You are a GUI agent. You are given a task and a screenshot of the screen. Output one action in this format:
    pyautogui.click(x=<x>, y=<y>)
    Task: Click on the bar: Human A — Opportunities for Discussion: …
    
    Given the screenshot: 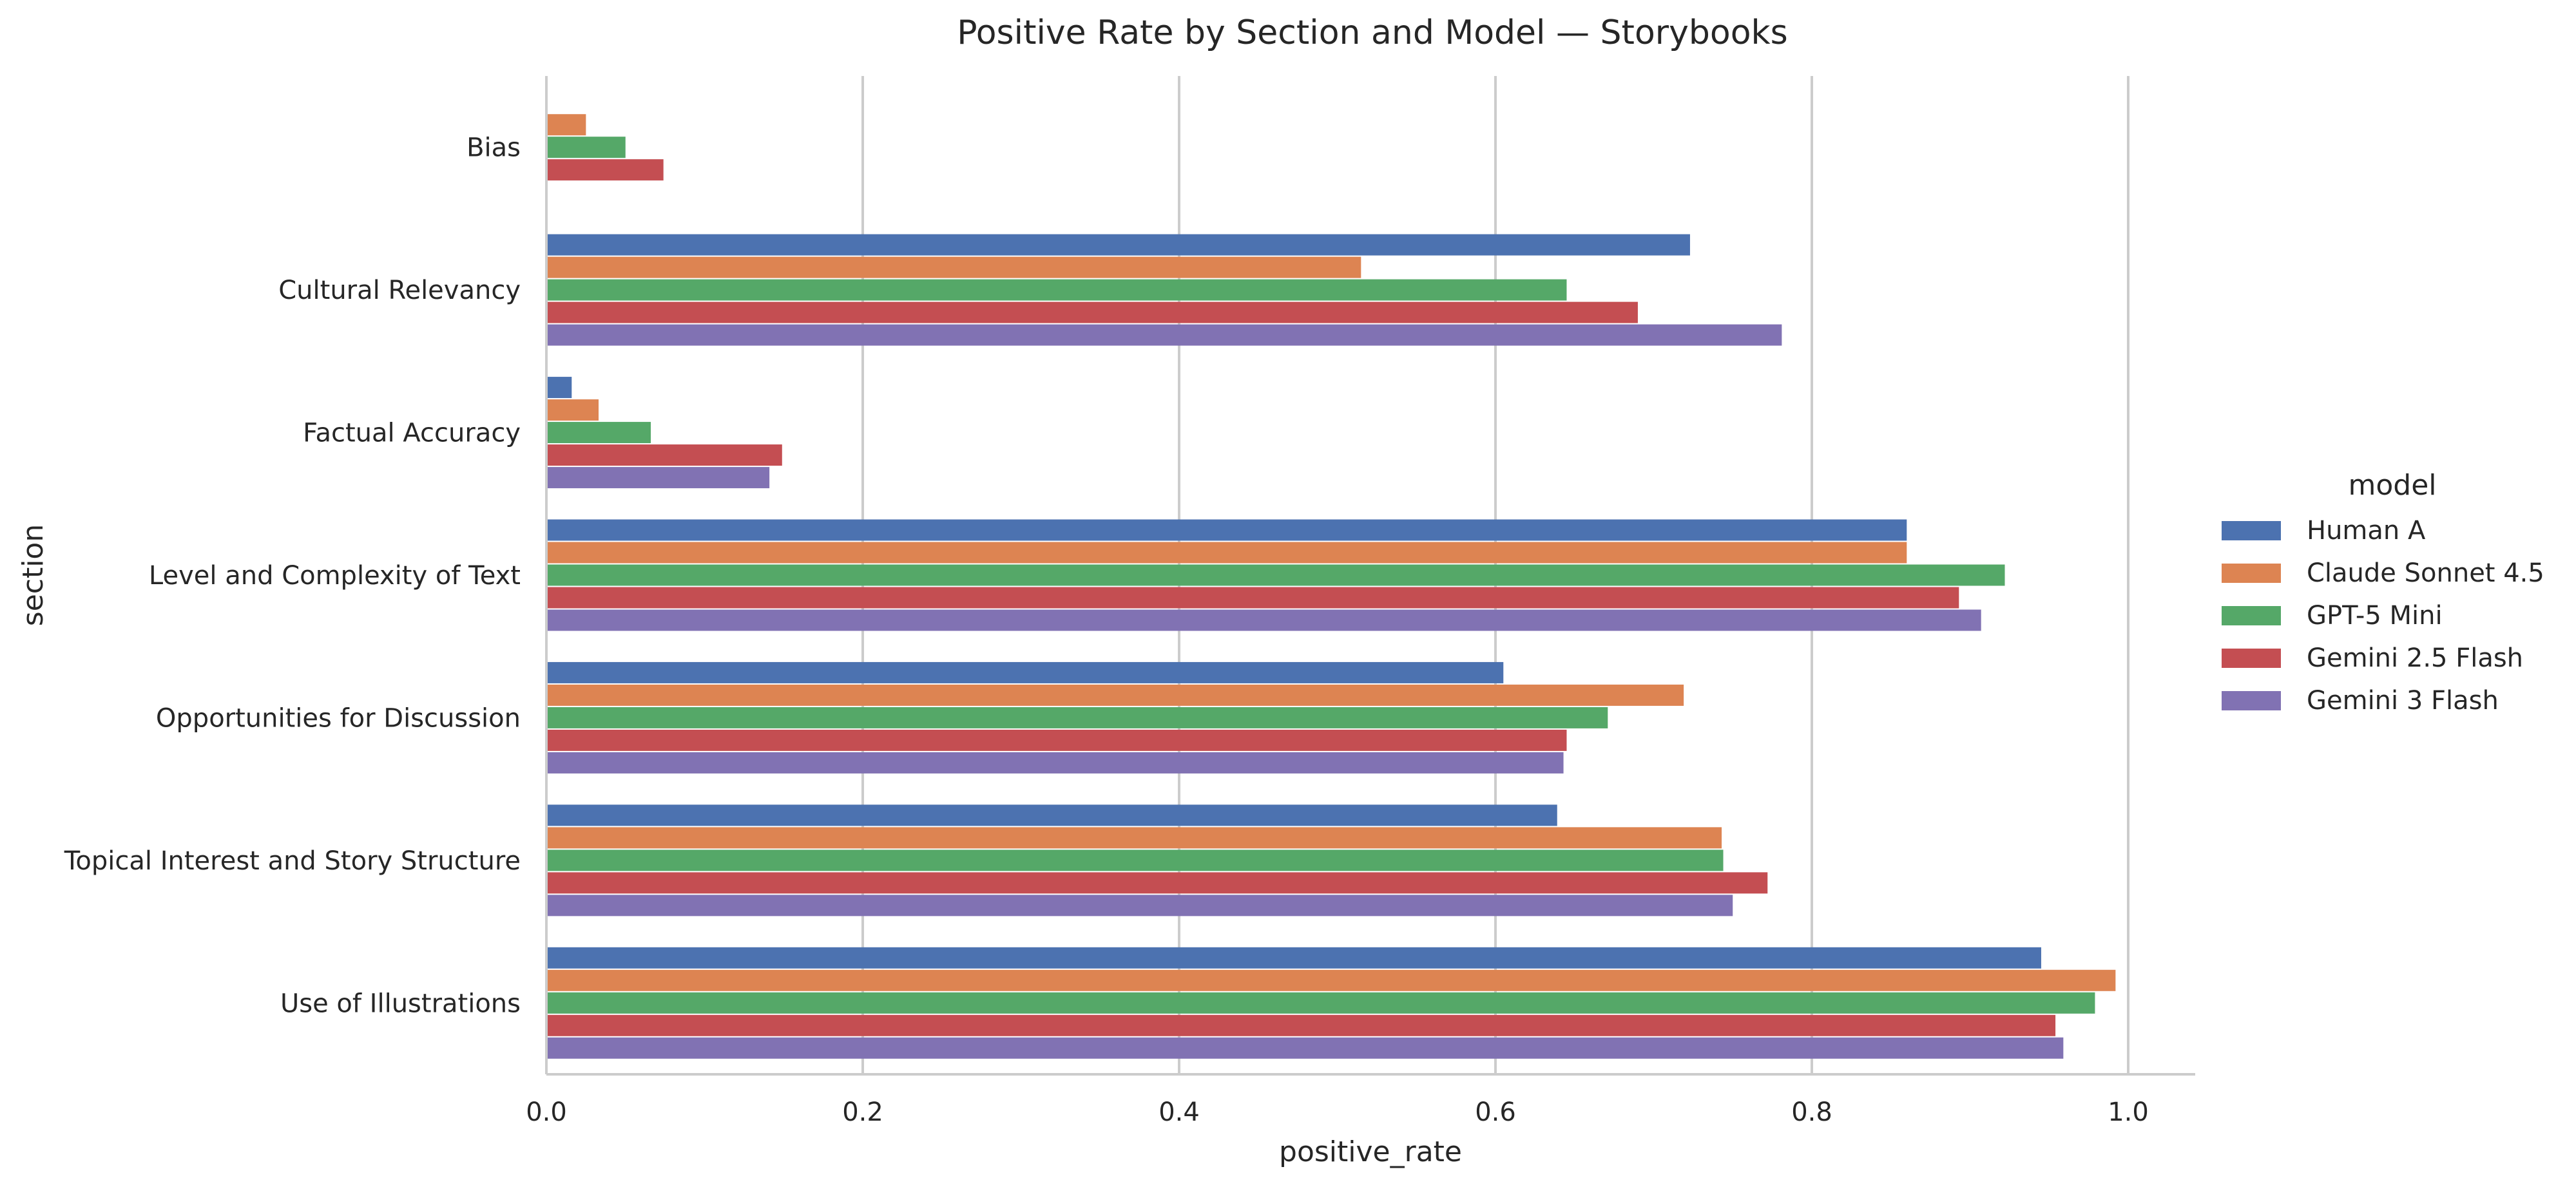 What is the action you would take?
    pyautogui.click(x=1025, y=672)
    